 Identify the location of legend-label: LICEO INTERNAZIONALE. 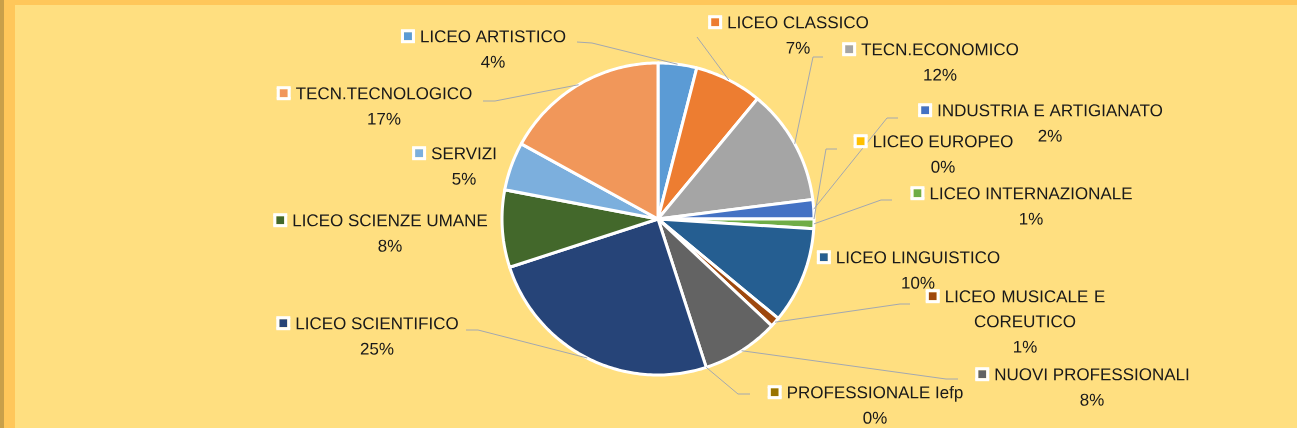
(1031, 193).